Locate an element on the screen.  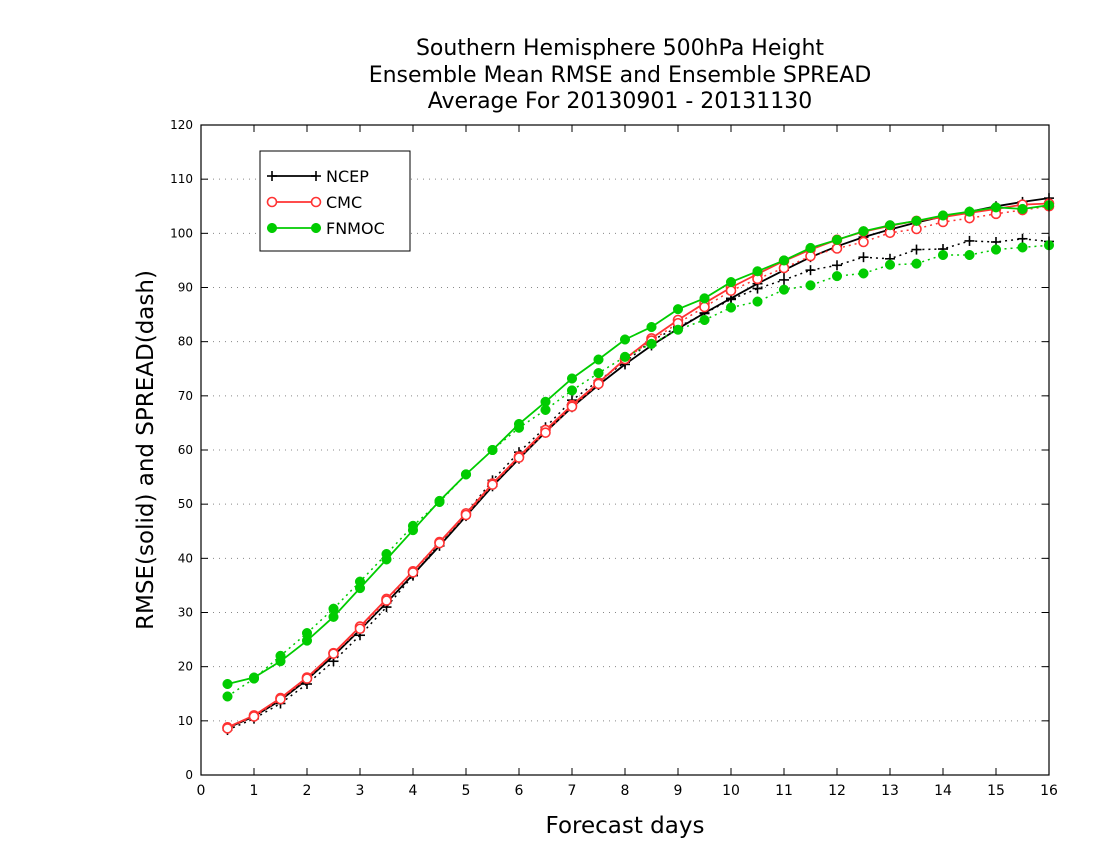
y-tick-label: 120 is located at coordinates (181, 125).